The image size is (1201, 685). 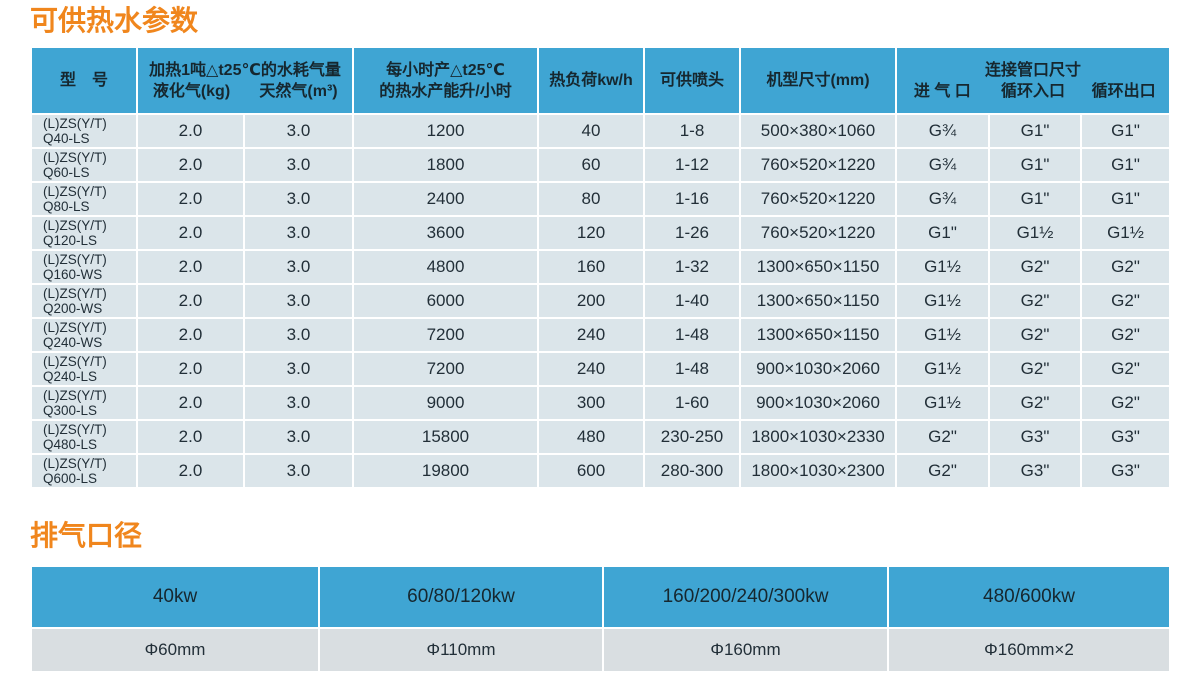 I want to click on col-header-pipe-connections: 连接管口尺寸 进 气 口 循环入口 循环出口, so click(x=1033, y=80).